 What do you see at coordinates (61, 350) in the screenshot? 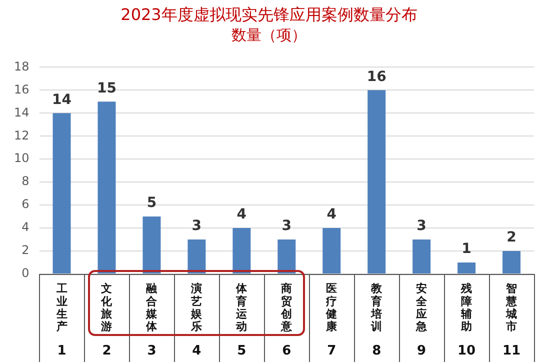
I see `text: 1` at bounding box center [61, 350].